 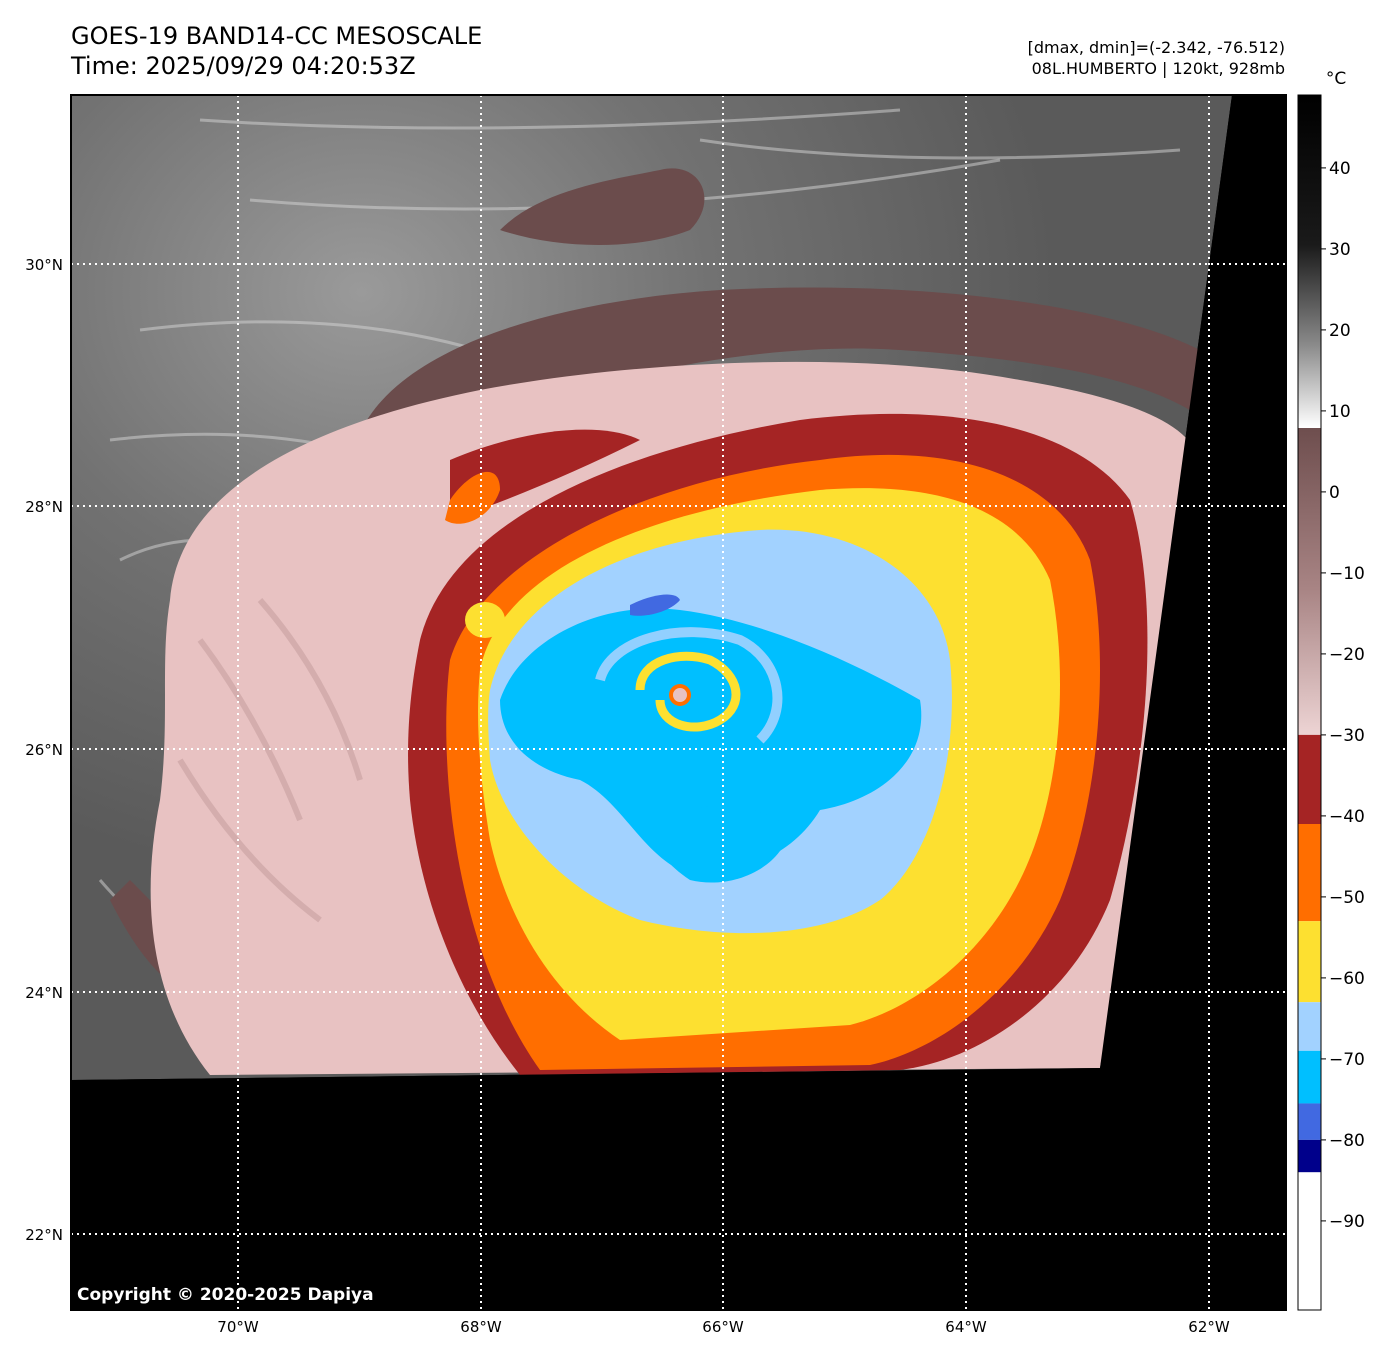 What do you see at coordinates (44, 993) in the screenshot?
I see `lat-label-24n: 24°N` at bounding box center [44, 993].